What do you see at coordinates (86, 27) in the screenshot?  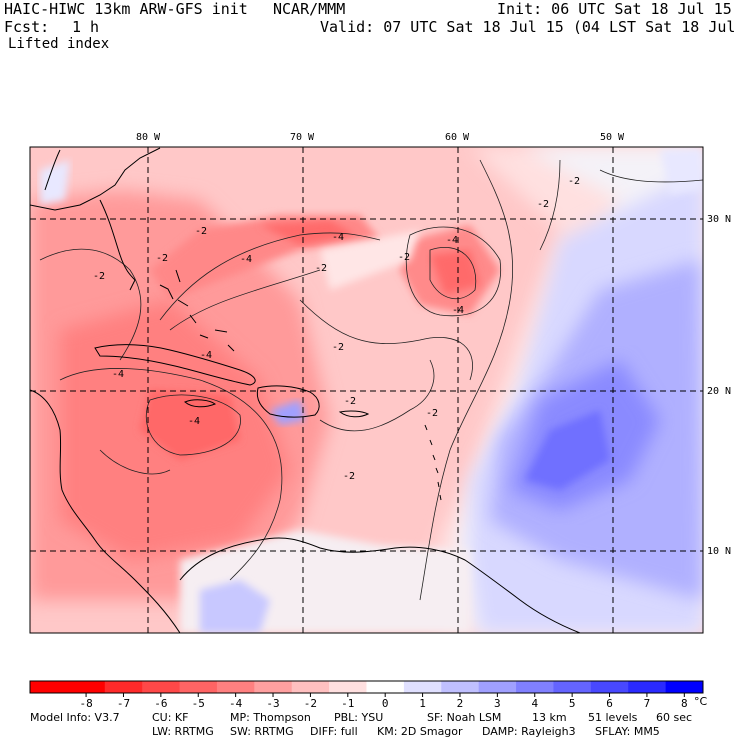 I see `fcst-value: 1 h` at bounding box center [86, 27].